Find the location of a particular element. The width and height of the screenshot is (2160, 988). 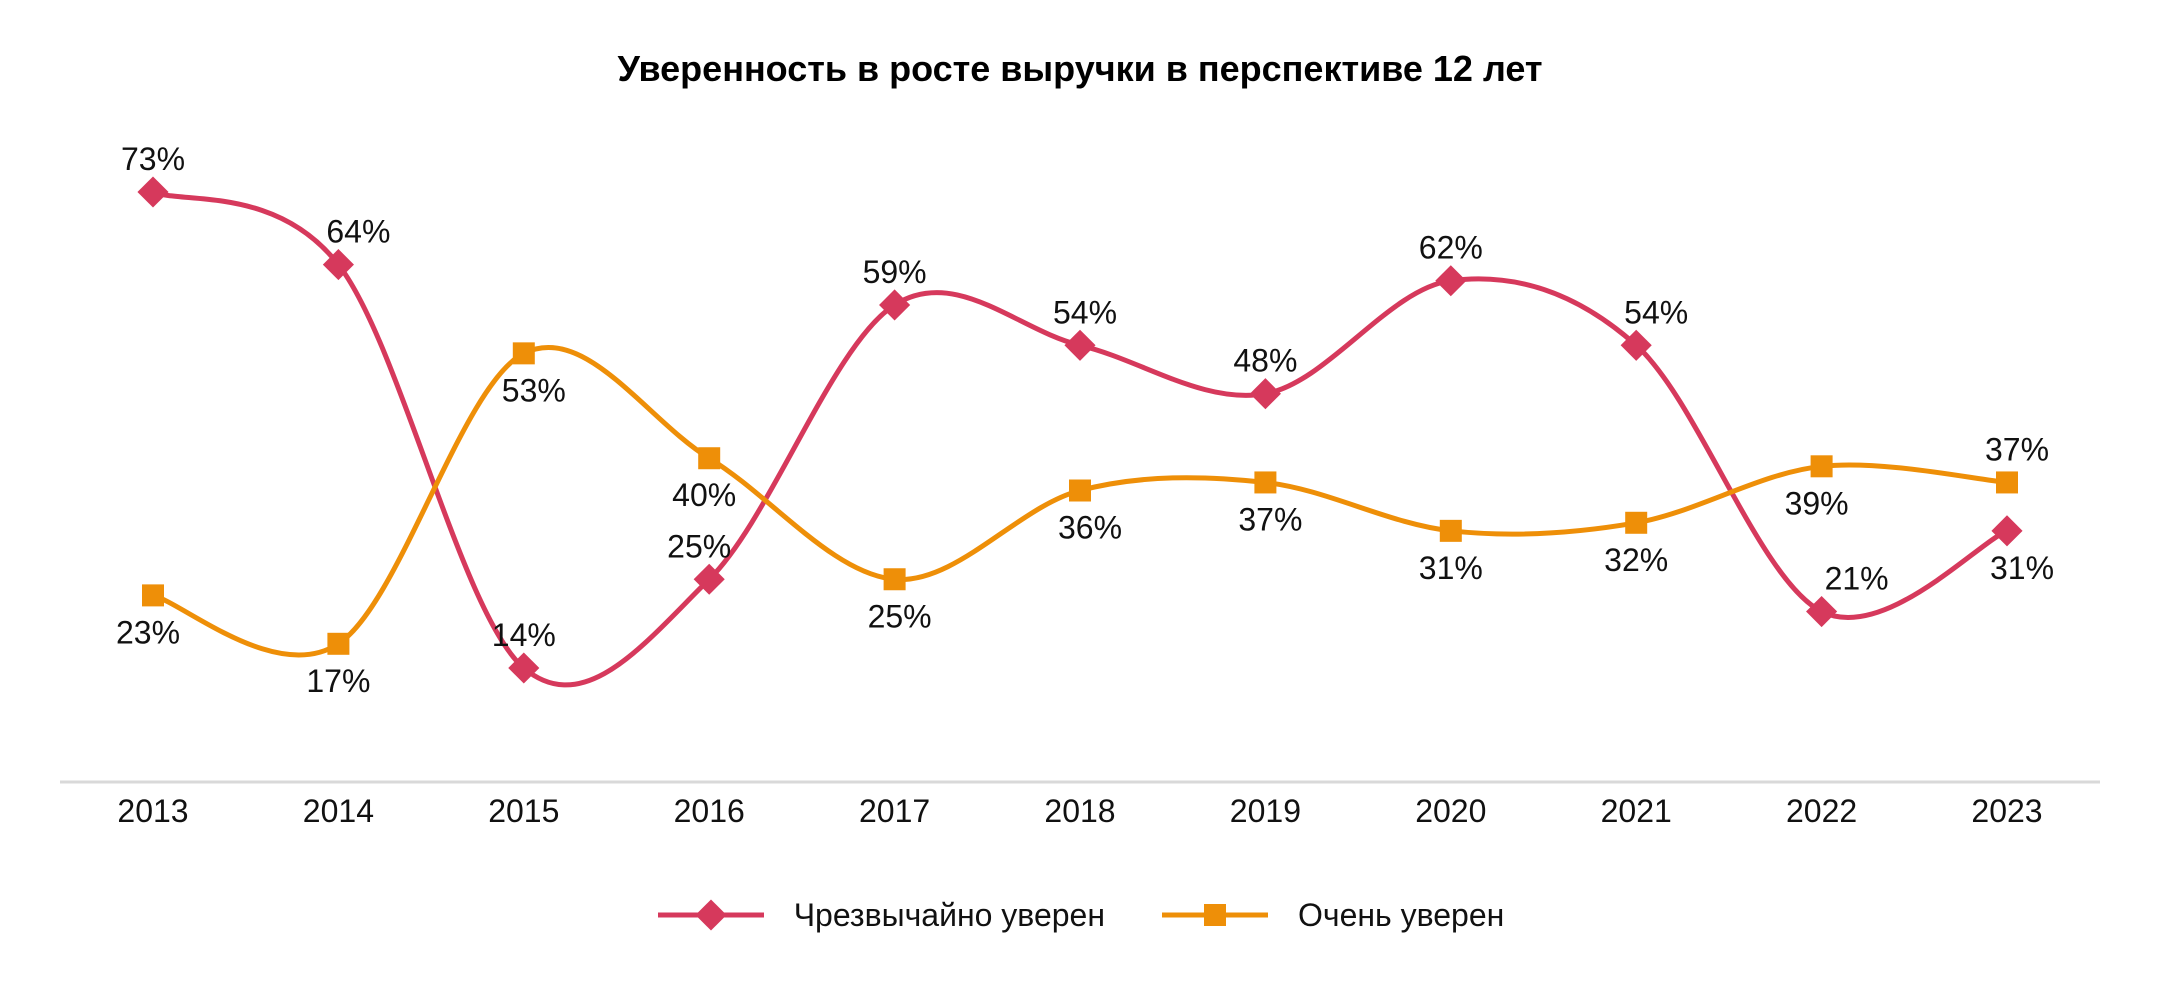

legend-item-extremely-confident: Чрезвычайно уверен is located at coordinates (880, 915).